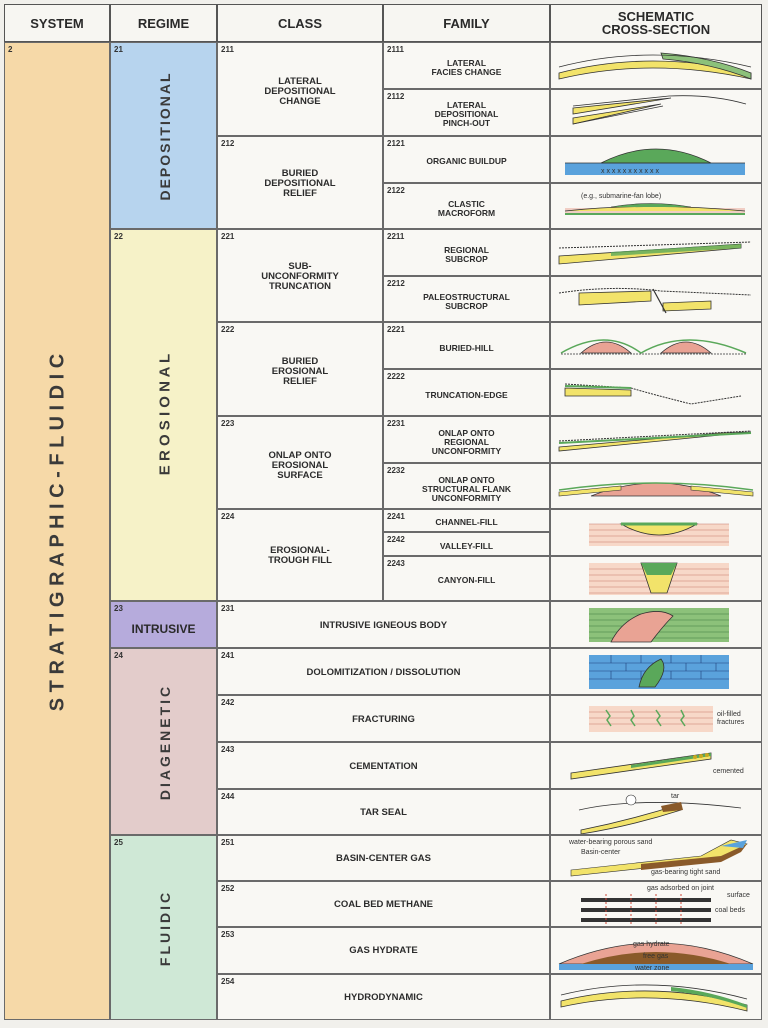 This screenshot has width=768, height=1028. Describe the element at coordinates (383, 671) in the screenshot. I see `class-cell: 241 DOLOMITIZATION / DISSOLUTION` at that location.